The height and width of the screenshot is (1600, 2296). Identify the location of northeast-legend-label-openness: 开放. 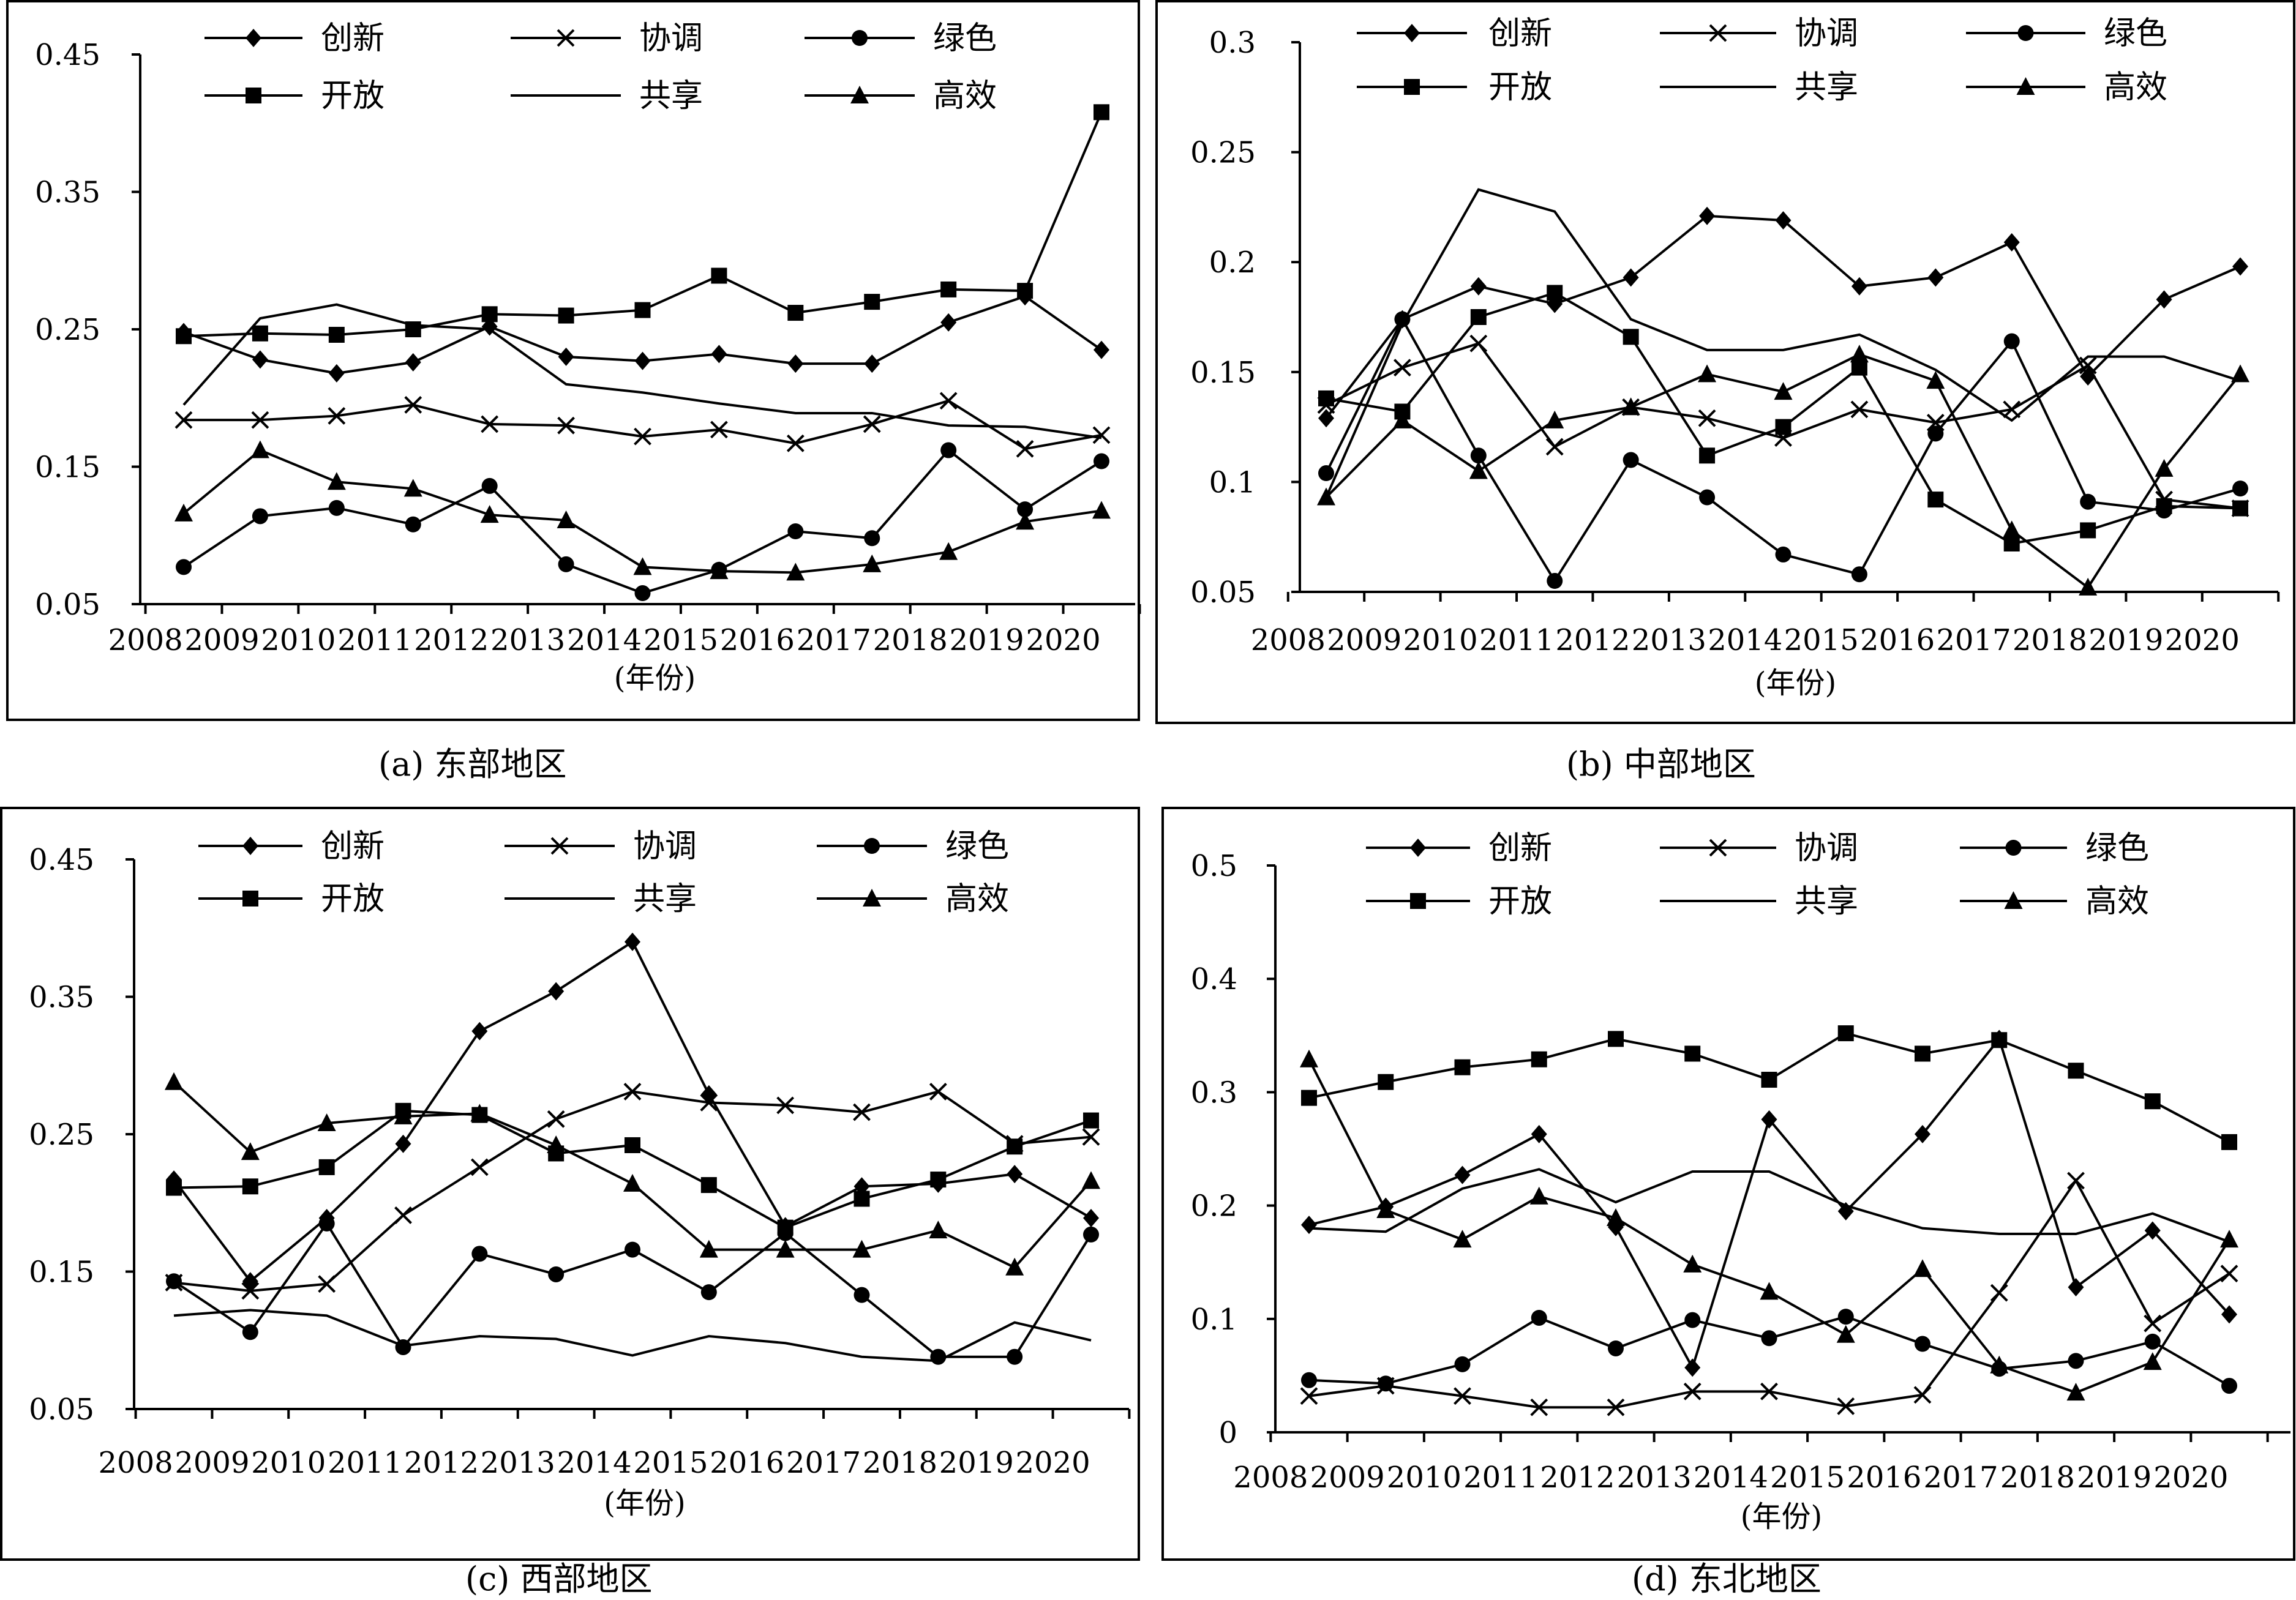
(1520, 901).